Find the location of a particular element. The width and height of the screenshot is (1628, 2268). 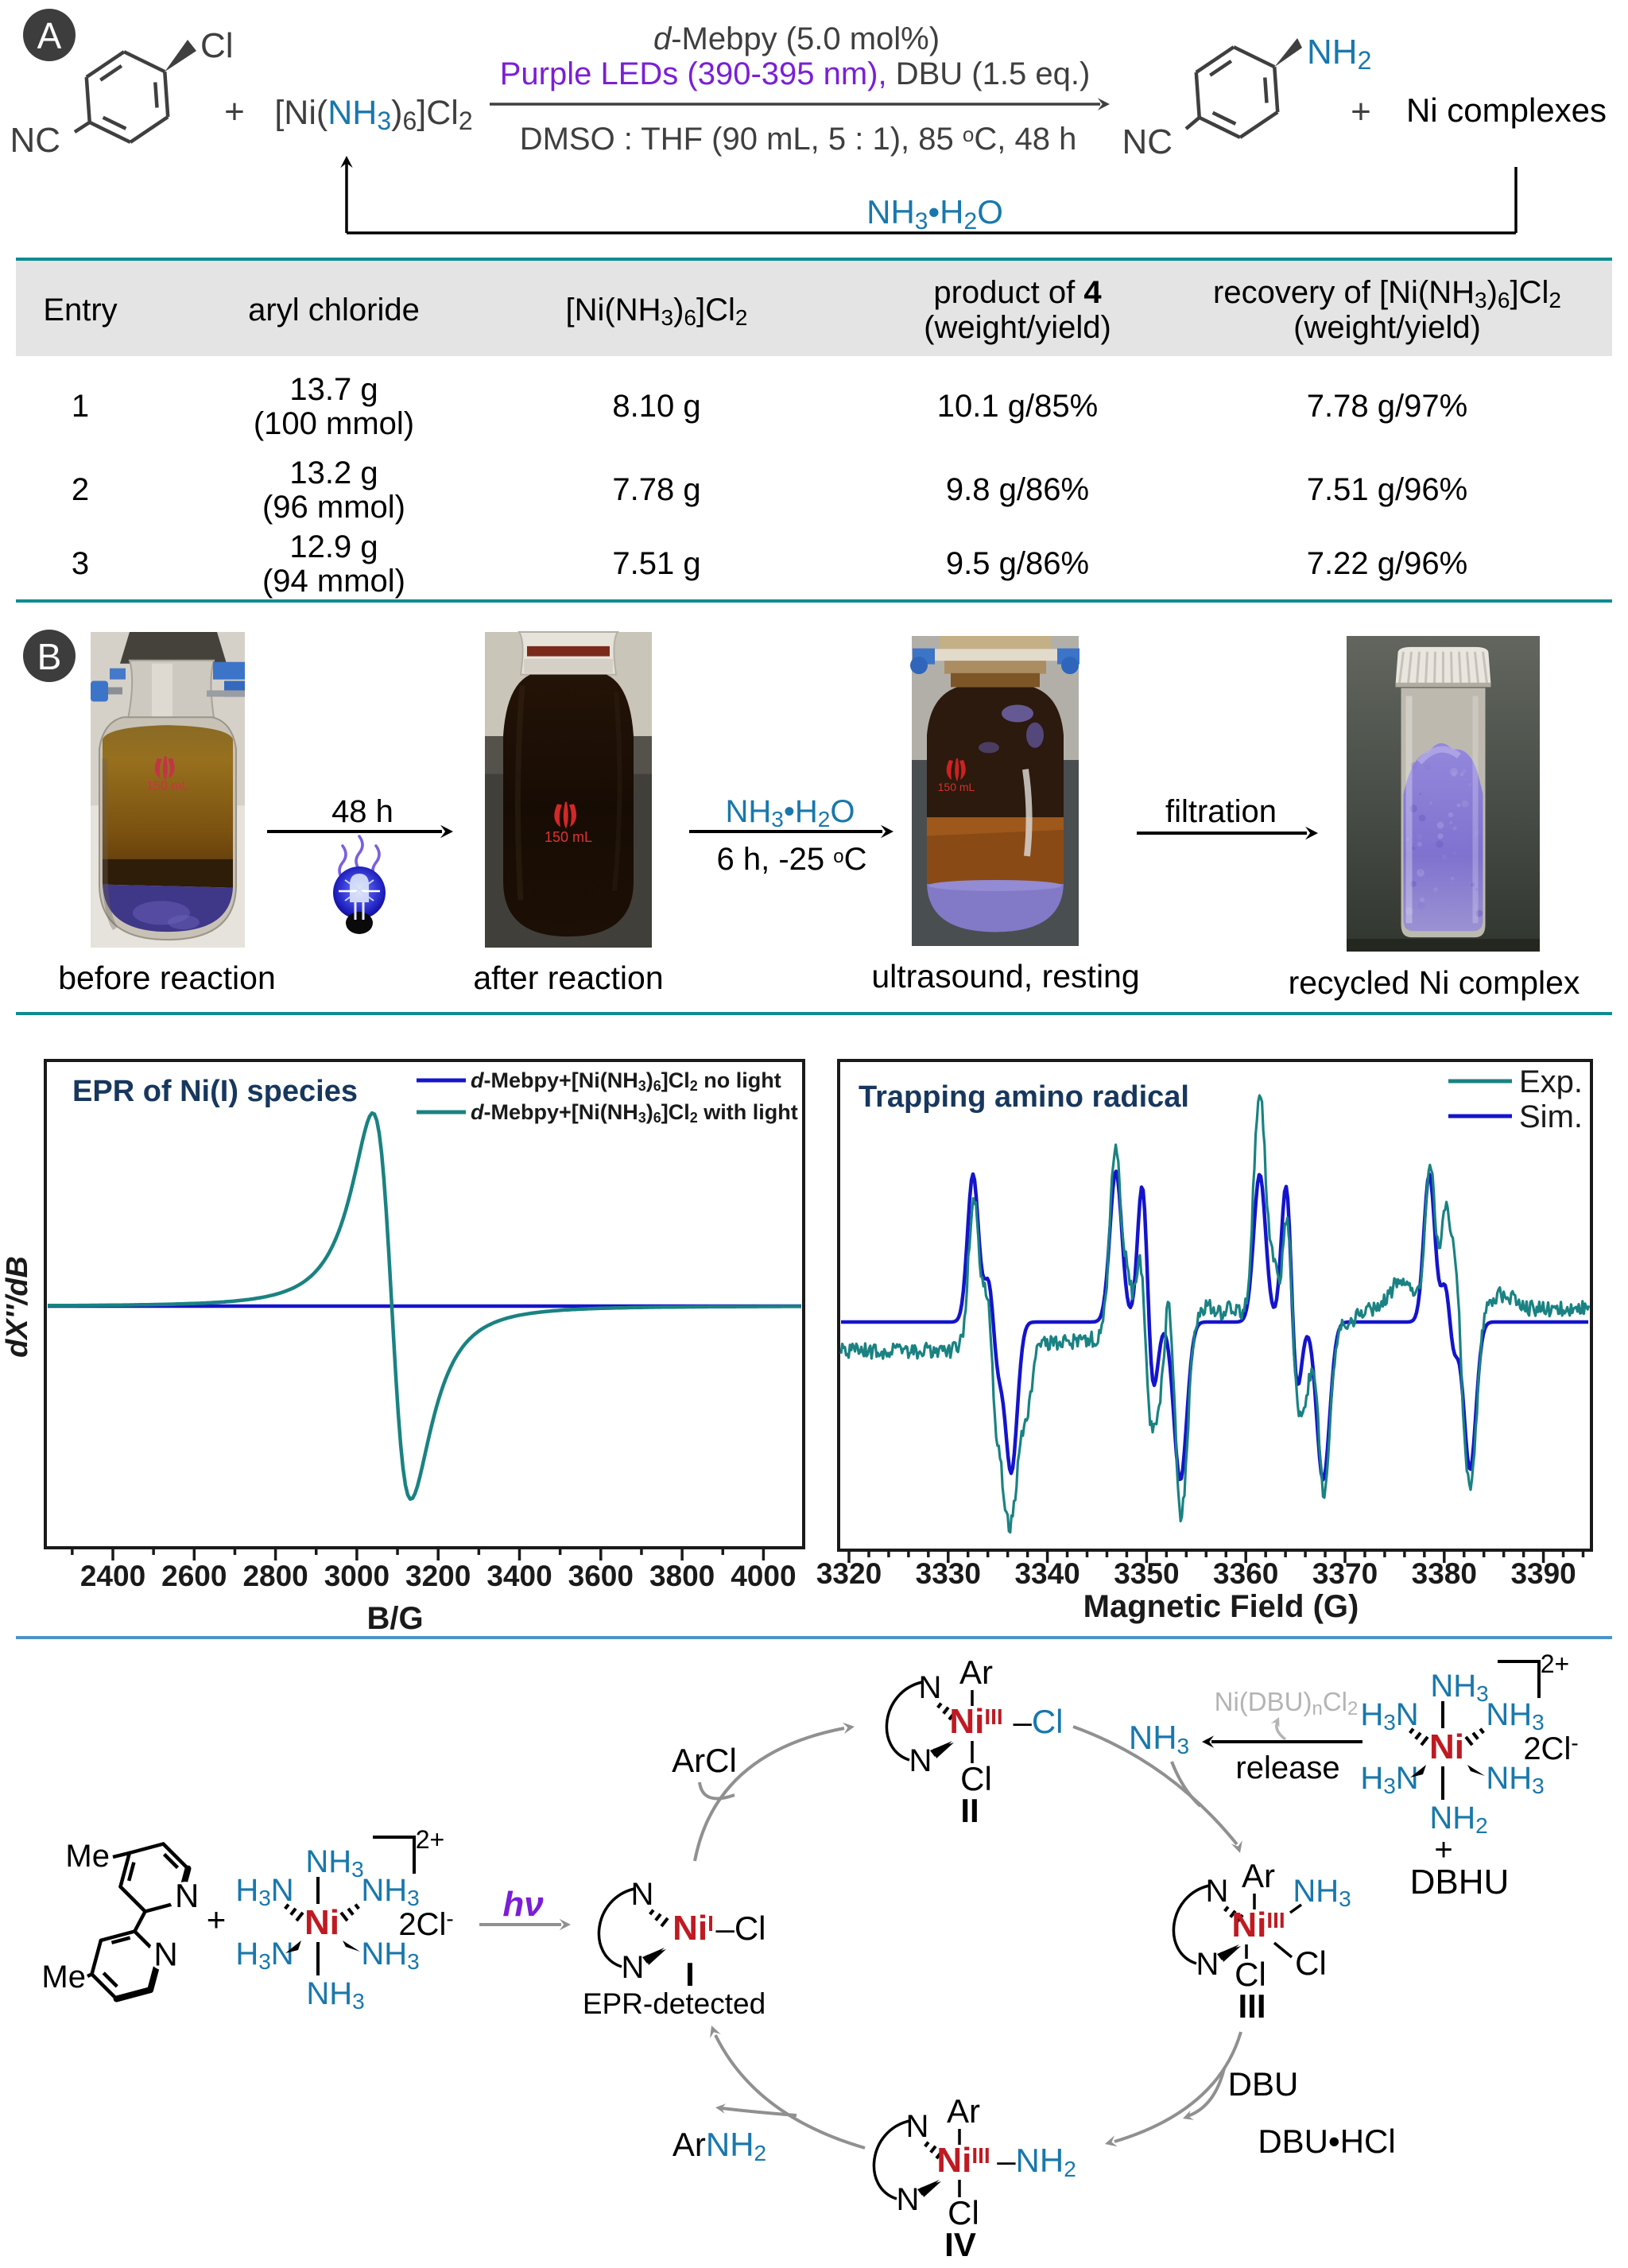

svg-text: 3350 is located at coordinates (1146, 1573).